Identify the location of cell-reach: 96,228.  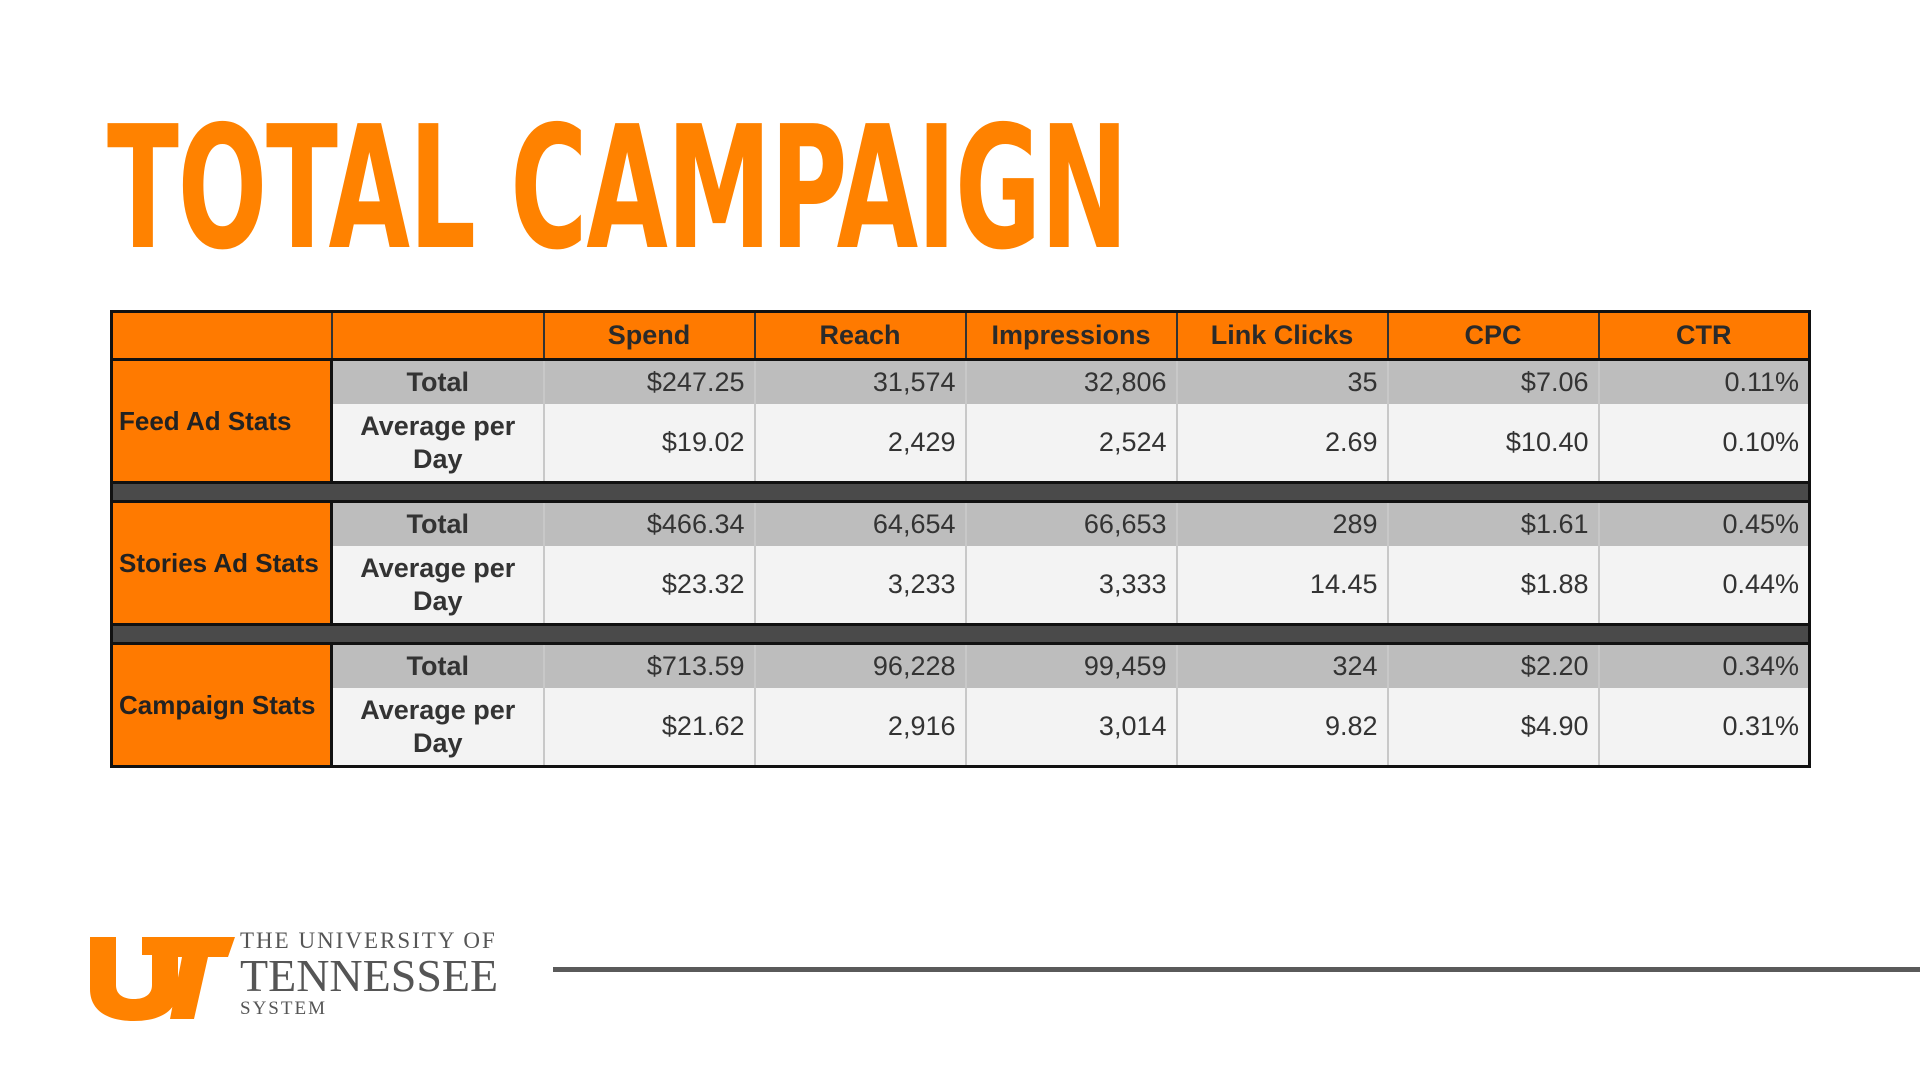
(859, 665).